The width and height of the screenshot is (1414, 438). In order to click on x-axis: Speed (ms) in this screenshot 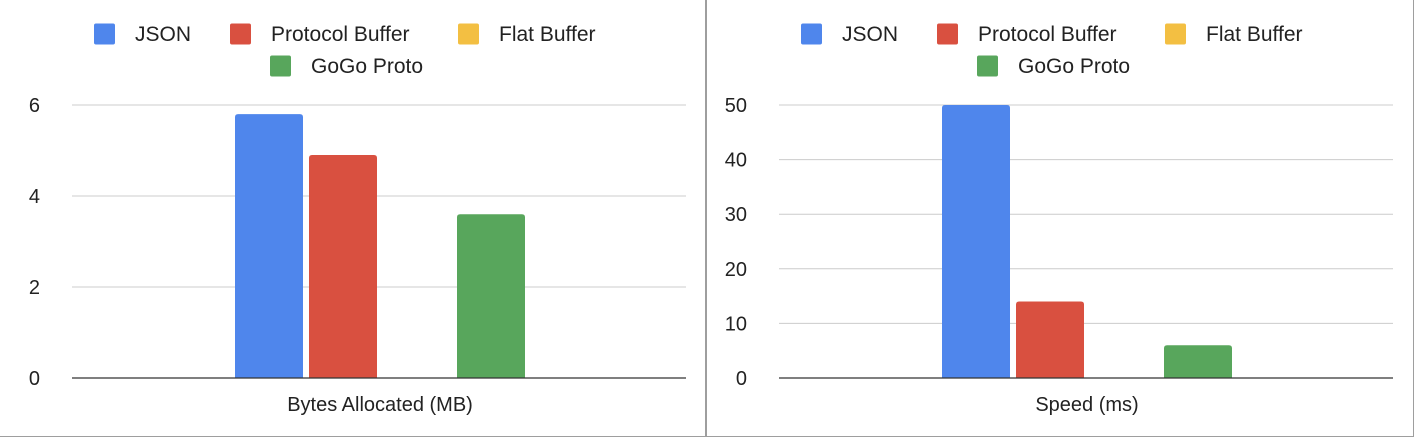, I will do `click(1086, 405)`.